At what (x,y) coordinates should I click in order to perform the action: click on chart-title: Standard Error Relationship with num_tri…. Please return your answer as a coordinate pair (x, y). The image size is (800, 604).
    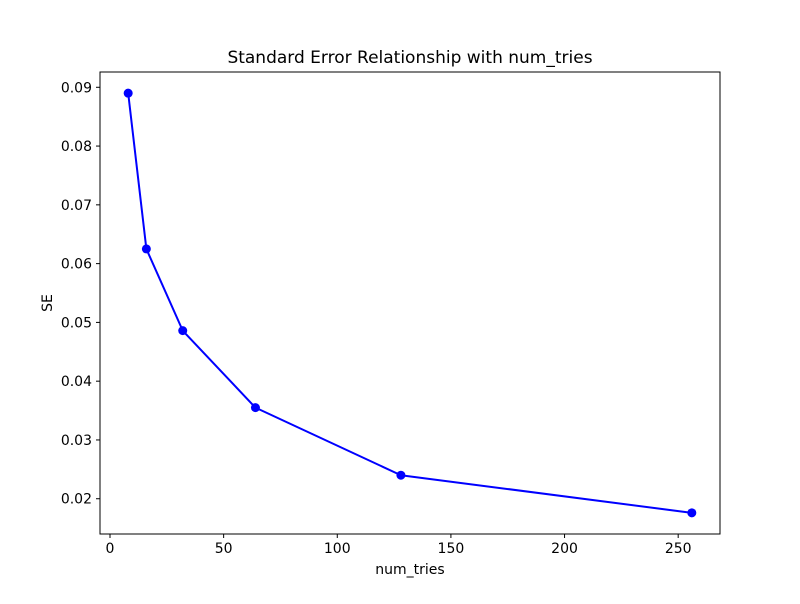
    Looking at the image, I should click on (409, 58).